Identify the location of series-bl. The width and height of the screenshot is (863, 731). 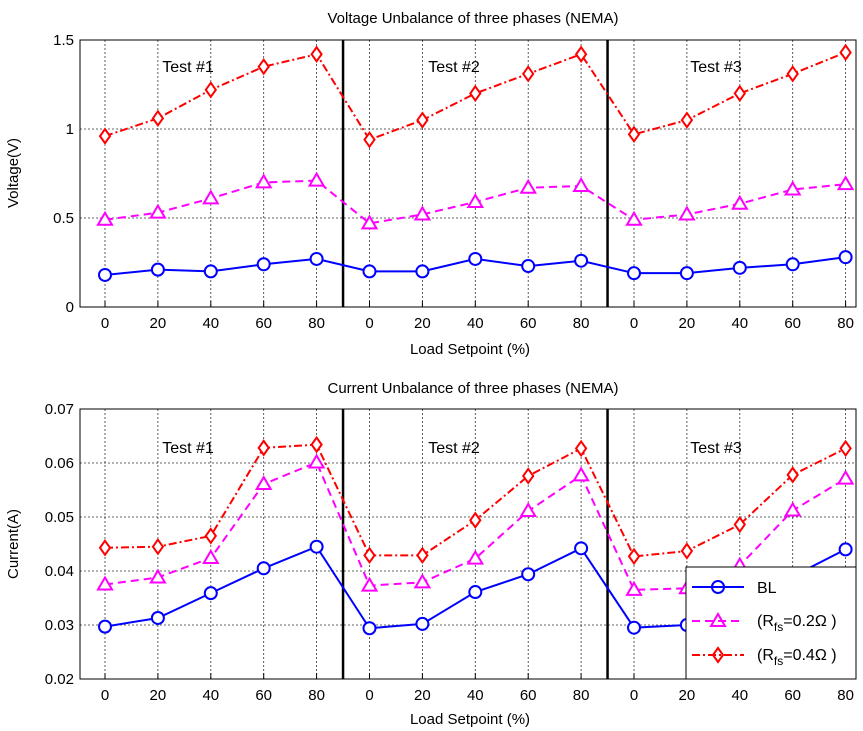
(475, 266).